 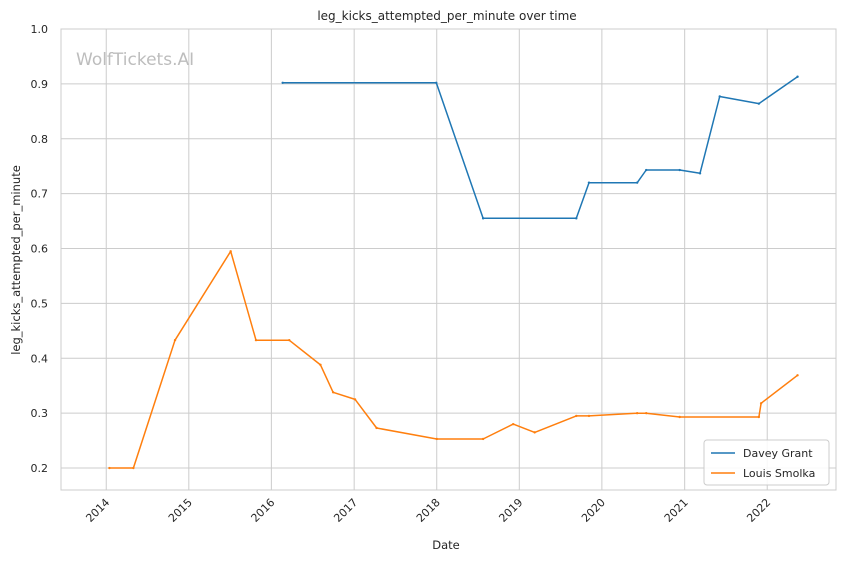 What do you see at coordinates (510, 510) in the screenshot?
I see `x-tick-label: 2019` at bounding box center [510, 510].